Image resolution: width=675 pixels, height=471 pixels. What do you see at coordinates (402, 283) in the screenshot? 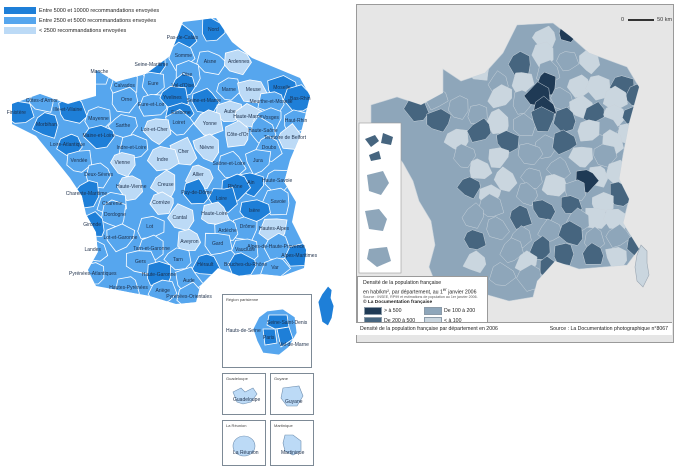
I see `density-legend-title: Densité de la population française` at bounding box center [402, 283].